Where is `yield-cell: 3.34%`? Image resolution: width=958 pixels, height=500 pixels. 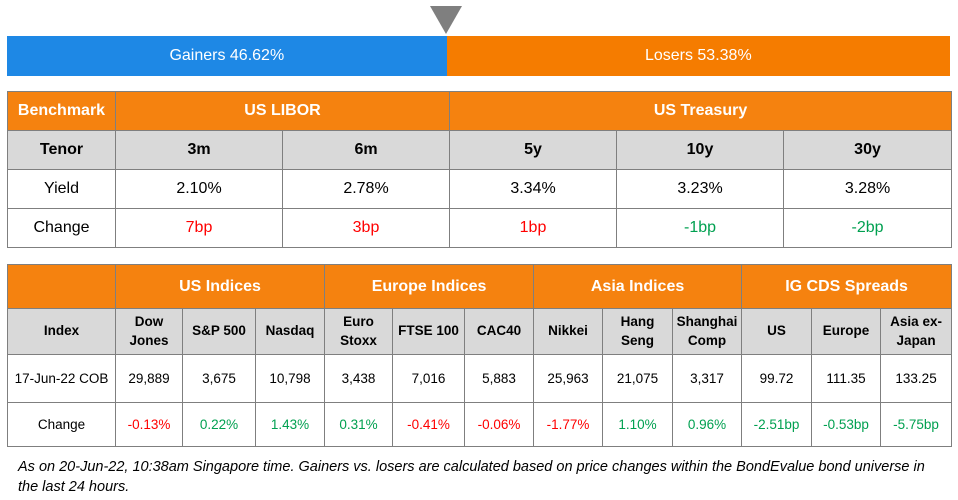
yield-cell: 3.34% is located at coordinates (533, 189).